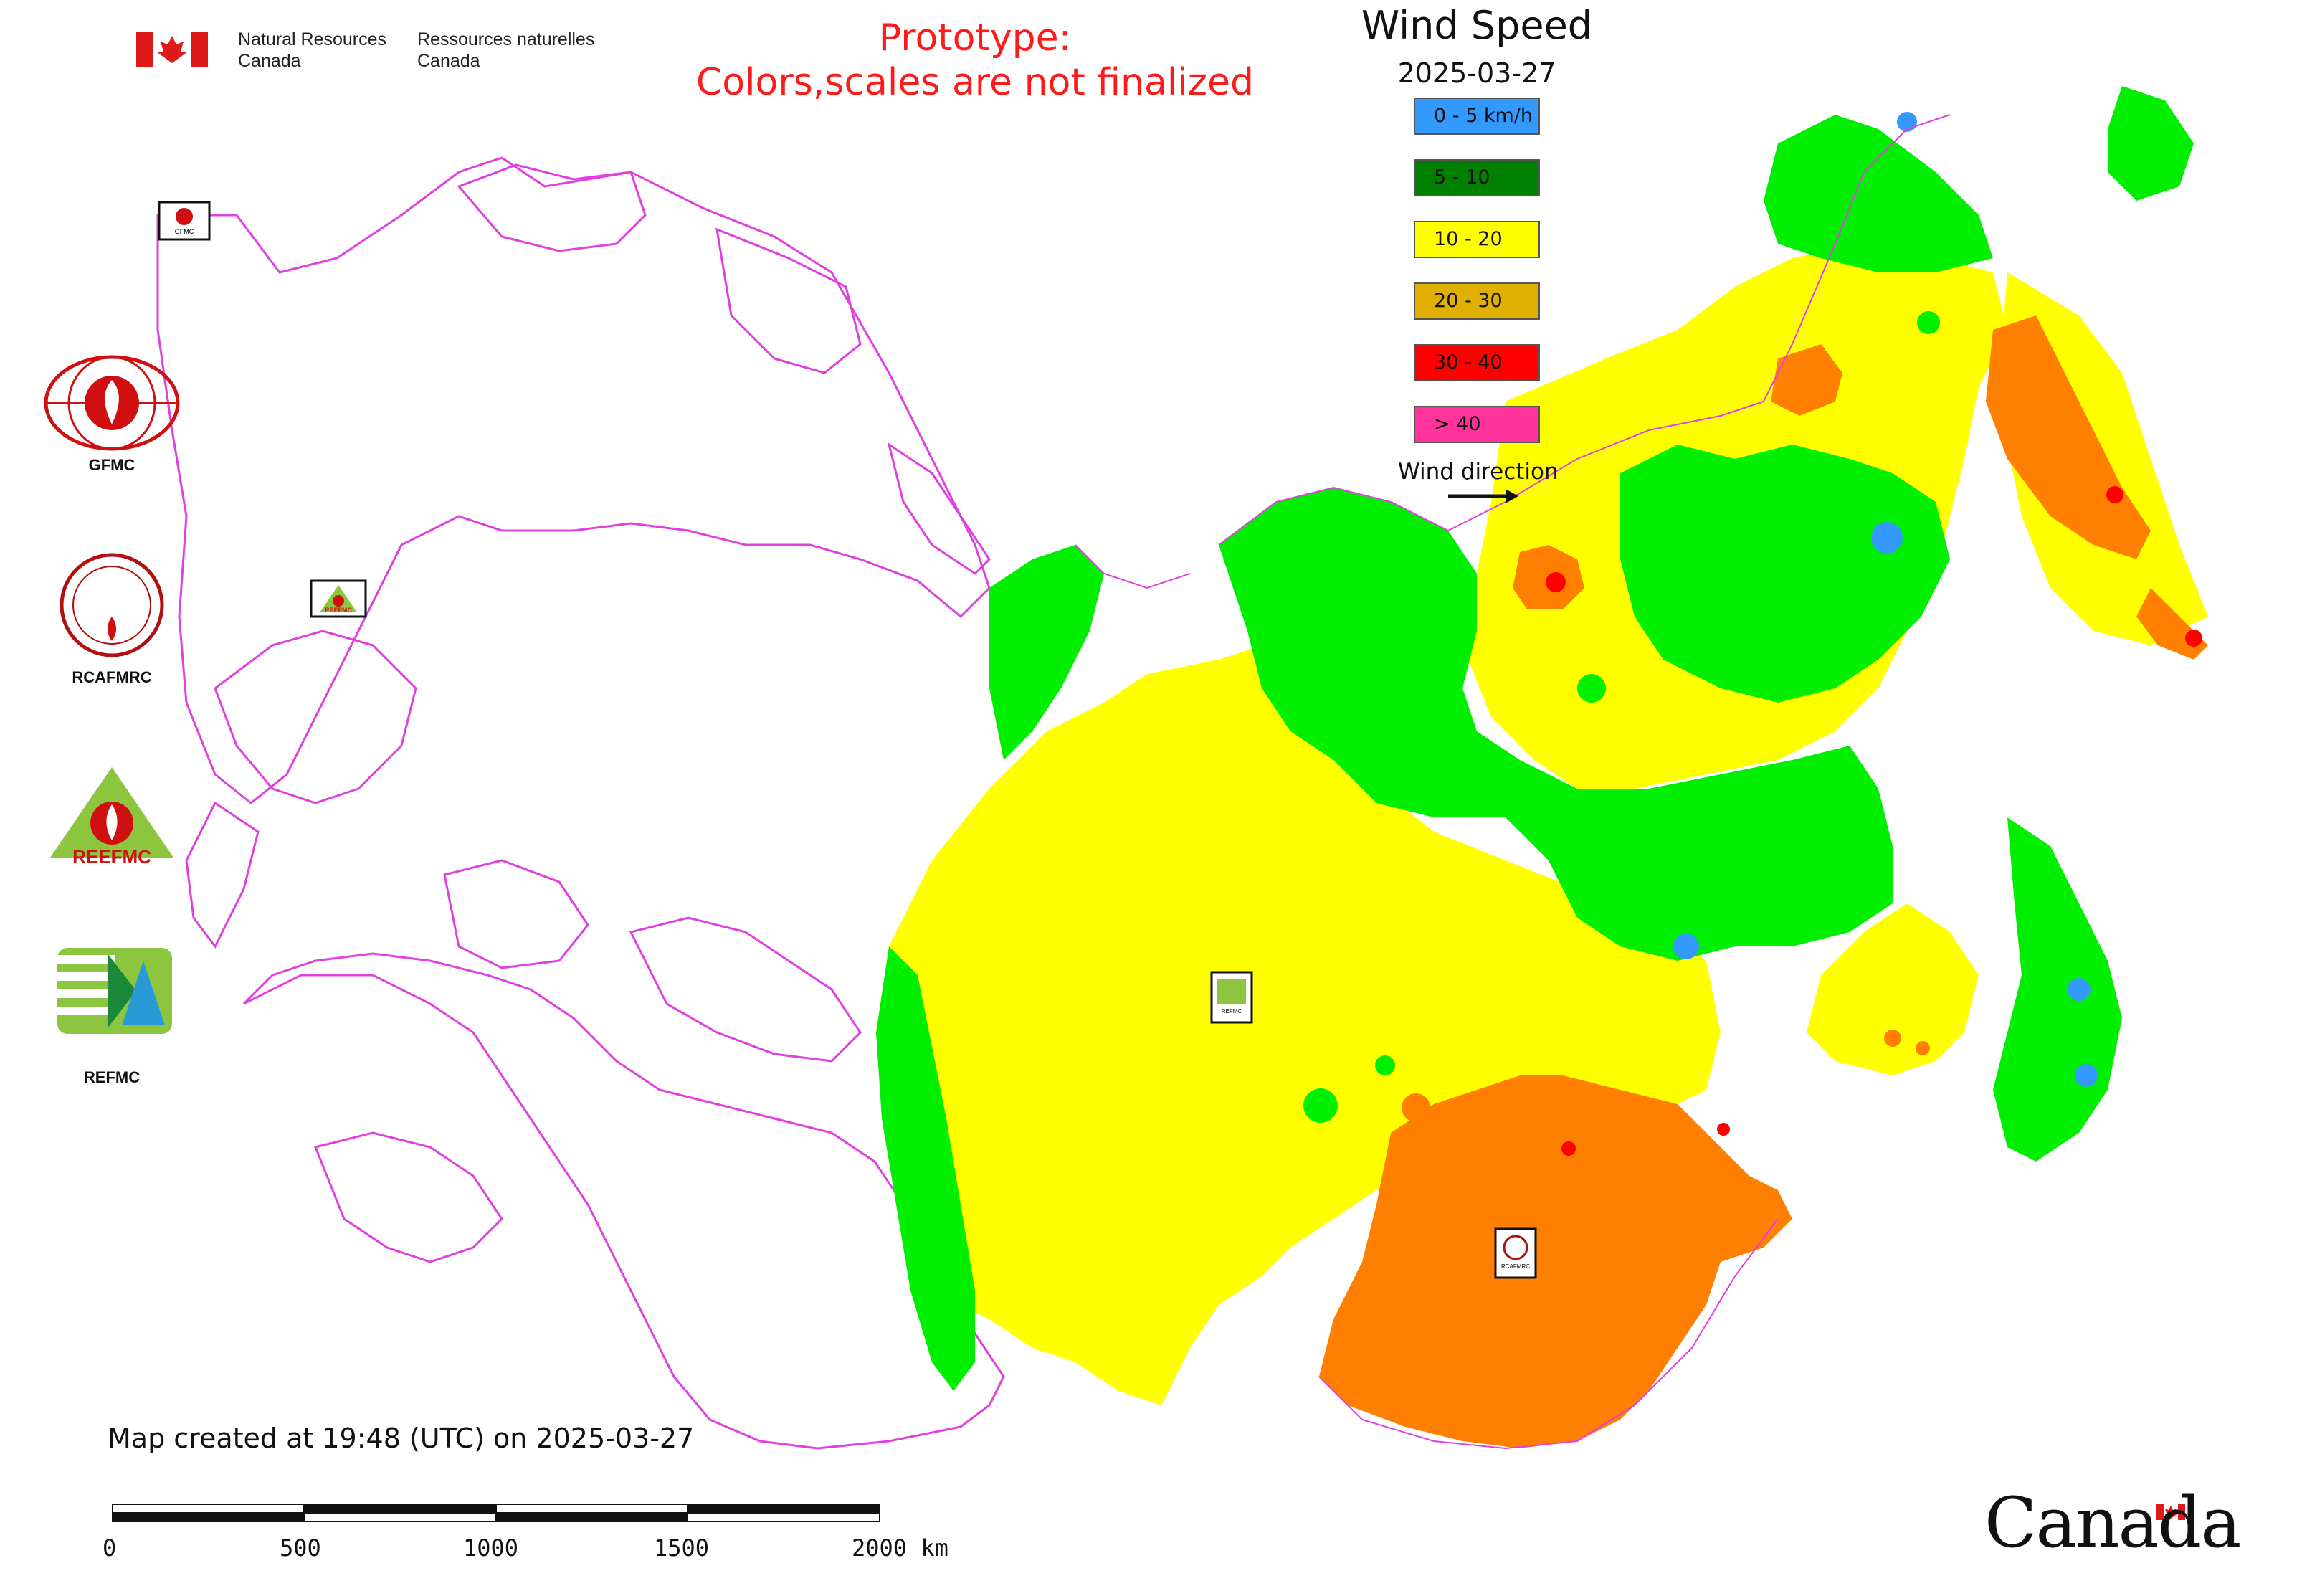  Describe the element at coordinates (1477, 424) in the screenshot. I see `legend-item-over-40: > 40` at that location.